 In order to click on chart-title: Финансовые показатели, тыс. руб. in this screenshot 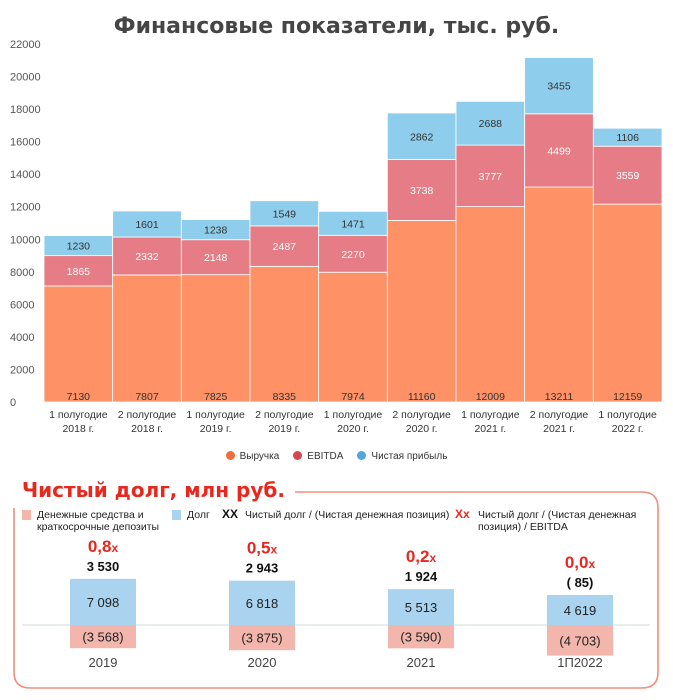, I will do `click(336, 26)`.